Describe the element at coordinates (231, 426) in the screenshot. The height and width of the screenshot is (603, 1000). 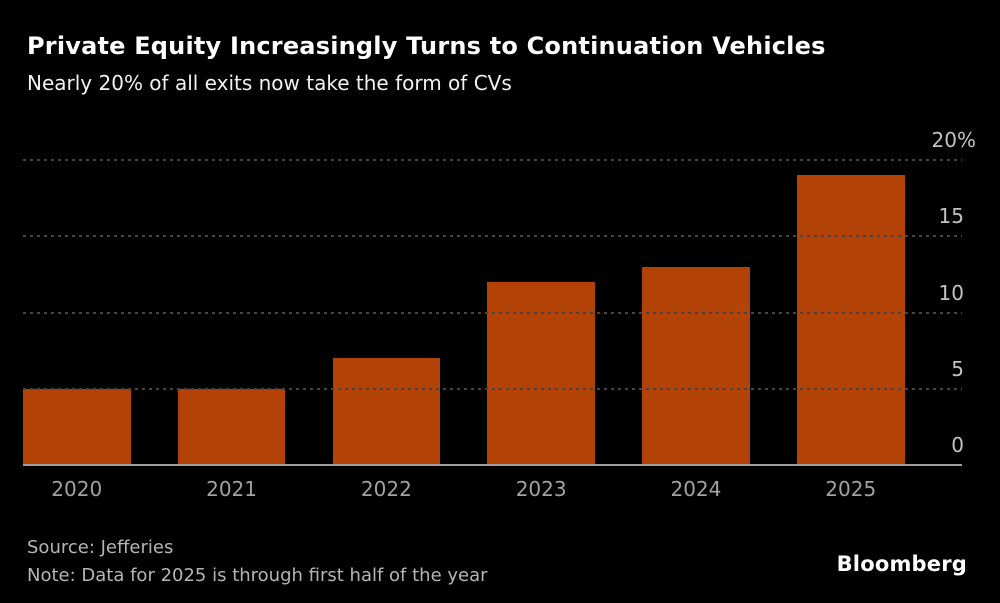
I see `bar-2021` at that location.